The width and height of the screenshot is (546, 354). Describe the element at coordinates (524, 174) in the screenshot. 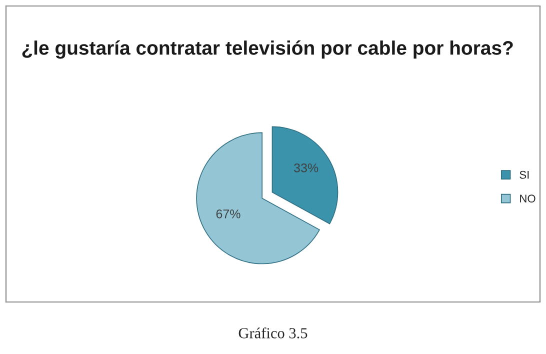

I see `legend-label: SI` at that location.